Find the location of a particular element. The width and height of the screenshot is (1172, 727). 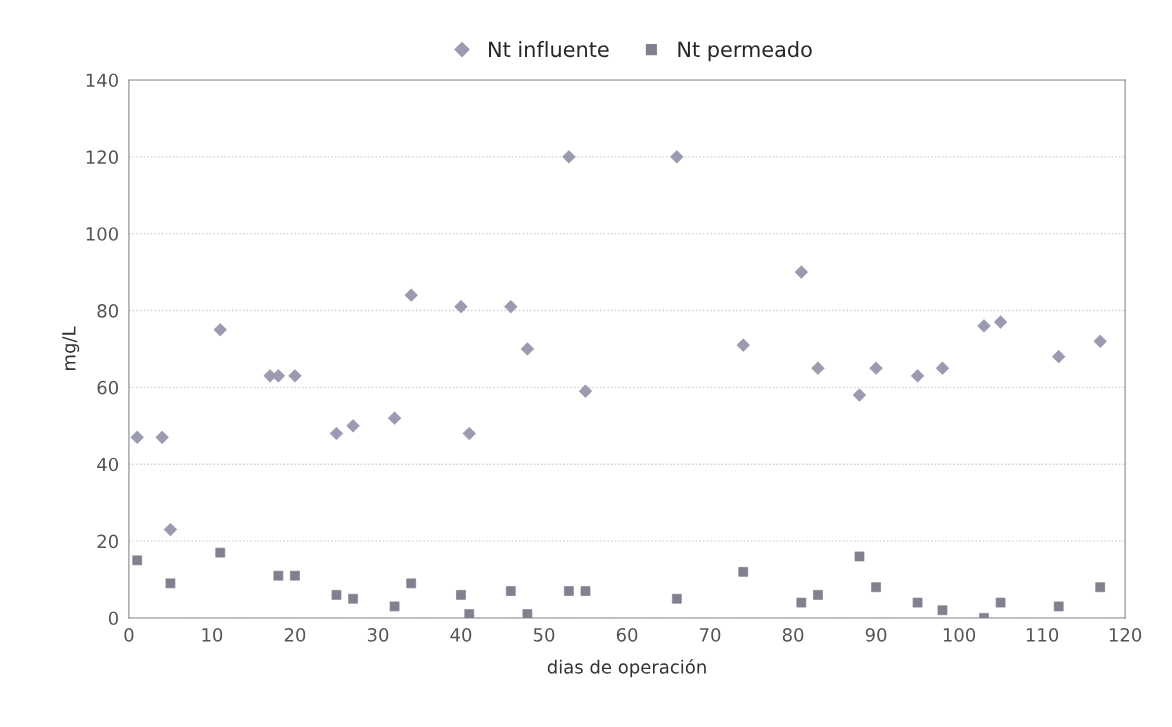

x-tick-label: 80 is located at coordinates (793, 634).